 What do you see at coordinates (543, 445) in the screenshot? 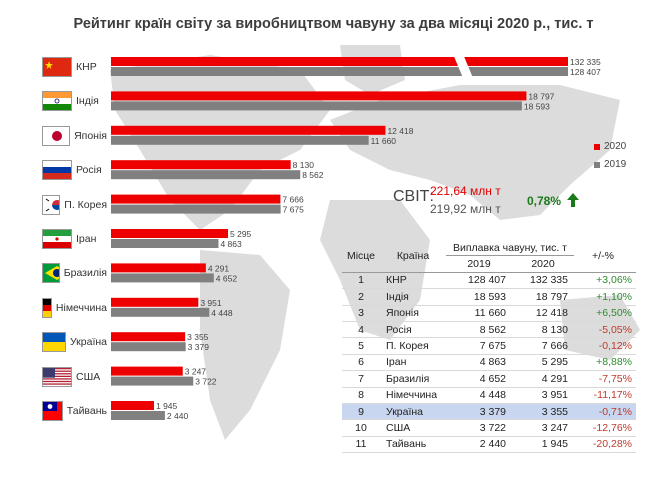
I see `cell-2020: 1 945` at bounding box center [543, 445].